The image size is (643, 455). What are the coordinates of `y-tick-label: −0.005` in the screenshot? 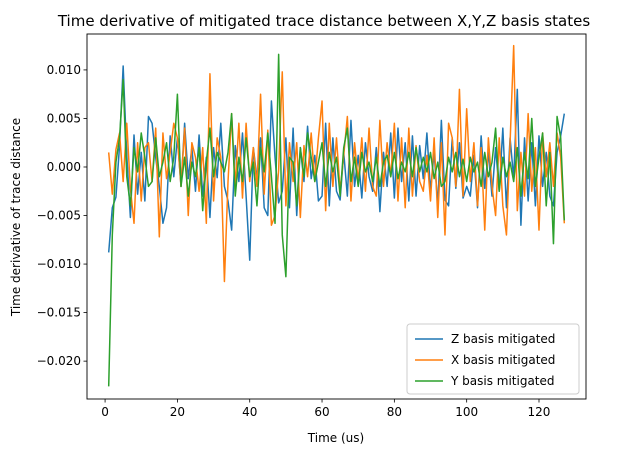 It's located at (59, 216).